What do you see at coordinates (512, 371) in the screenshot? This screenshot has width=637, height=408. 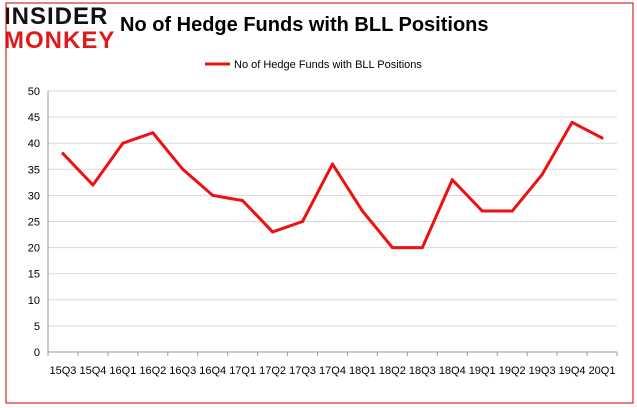 I see `x-tick-label: 19Q2` at bounding box center [512, 371].